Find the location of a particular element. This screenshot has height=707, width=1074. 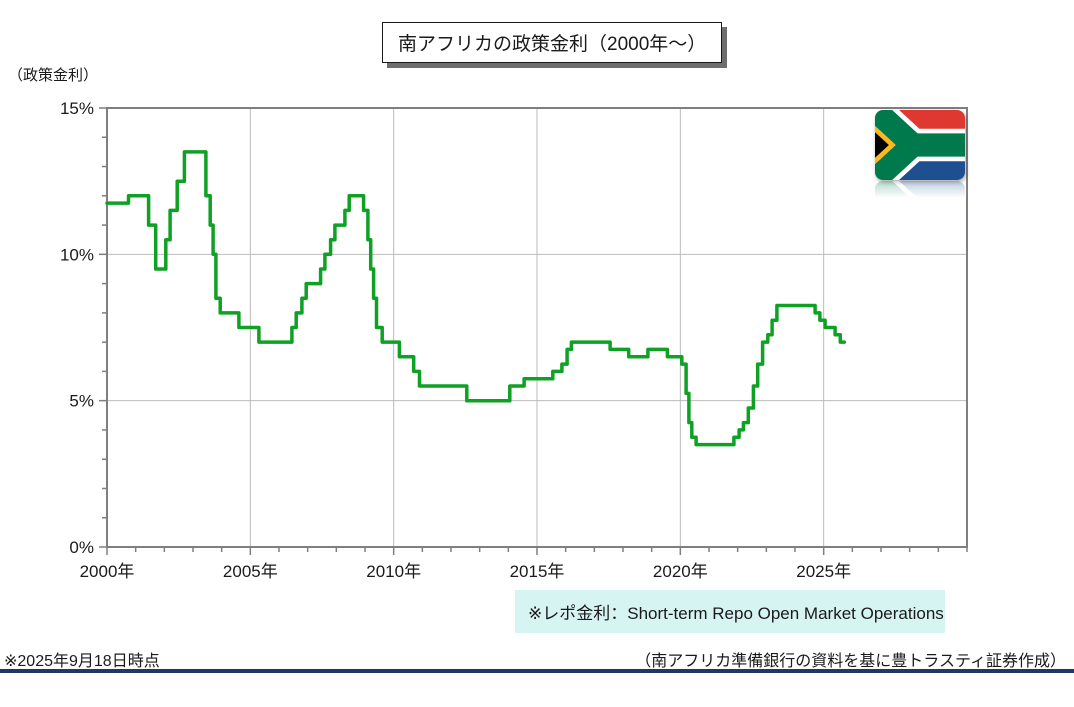

south-africa-flag is located at coordinates (920, 155).